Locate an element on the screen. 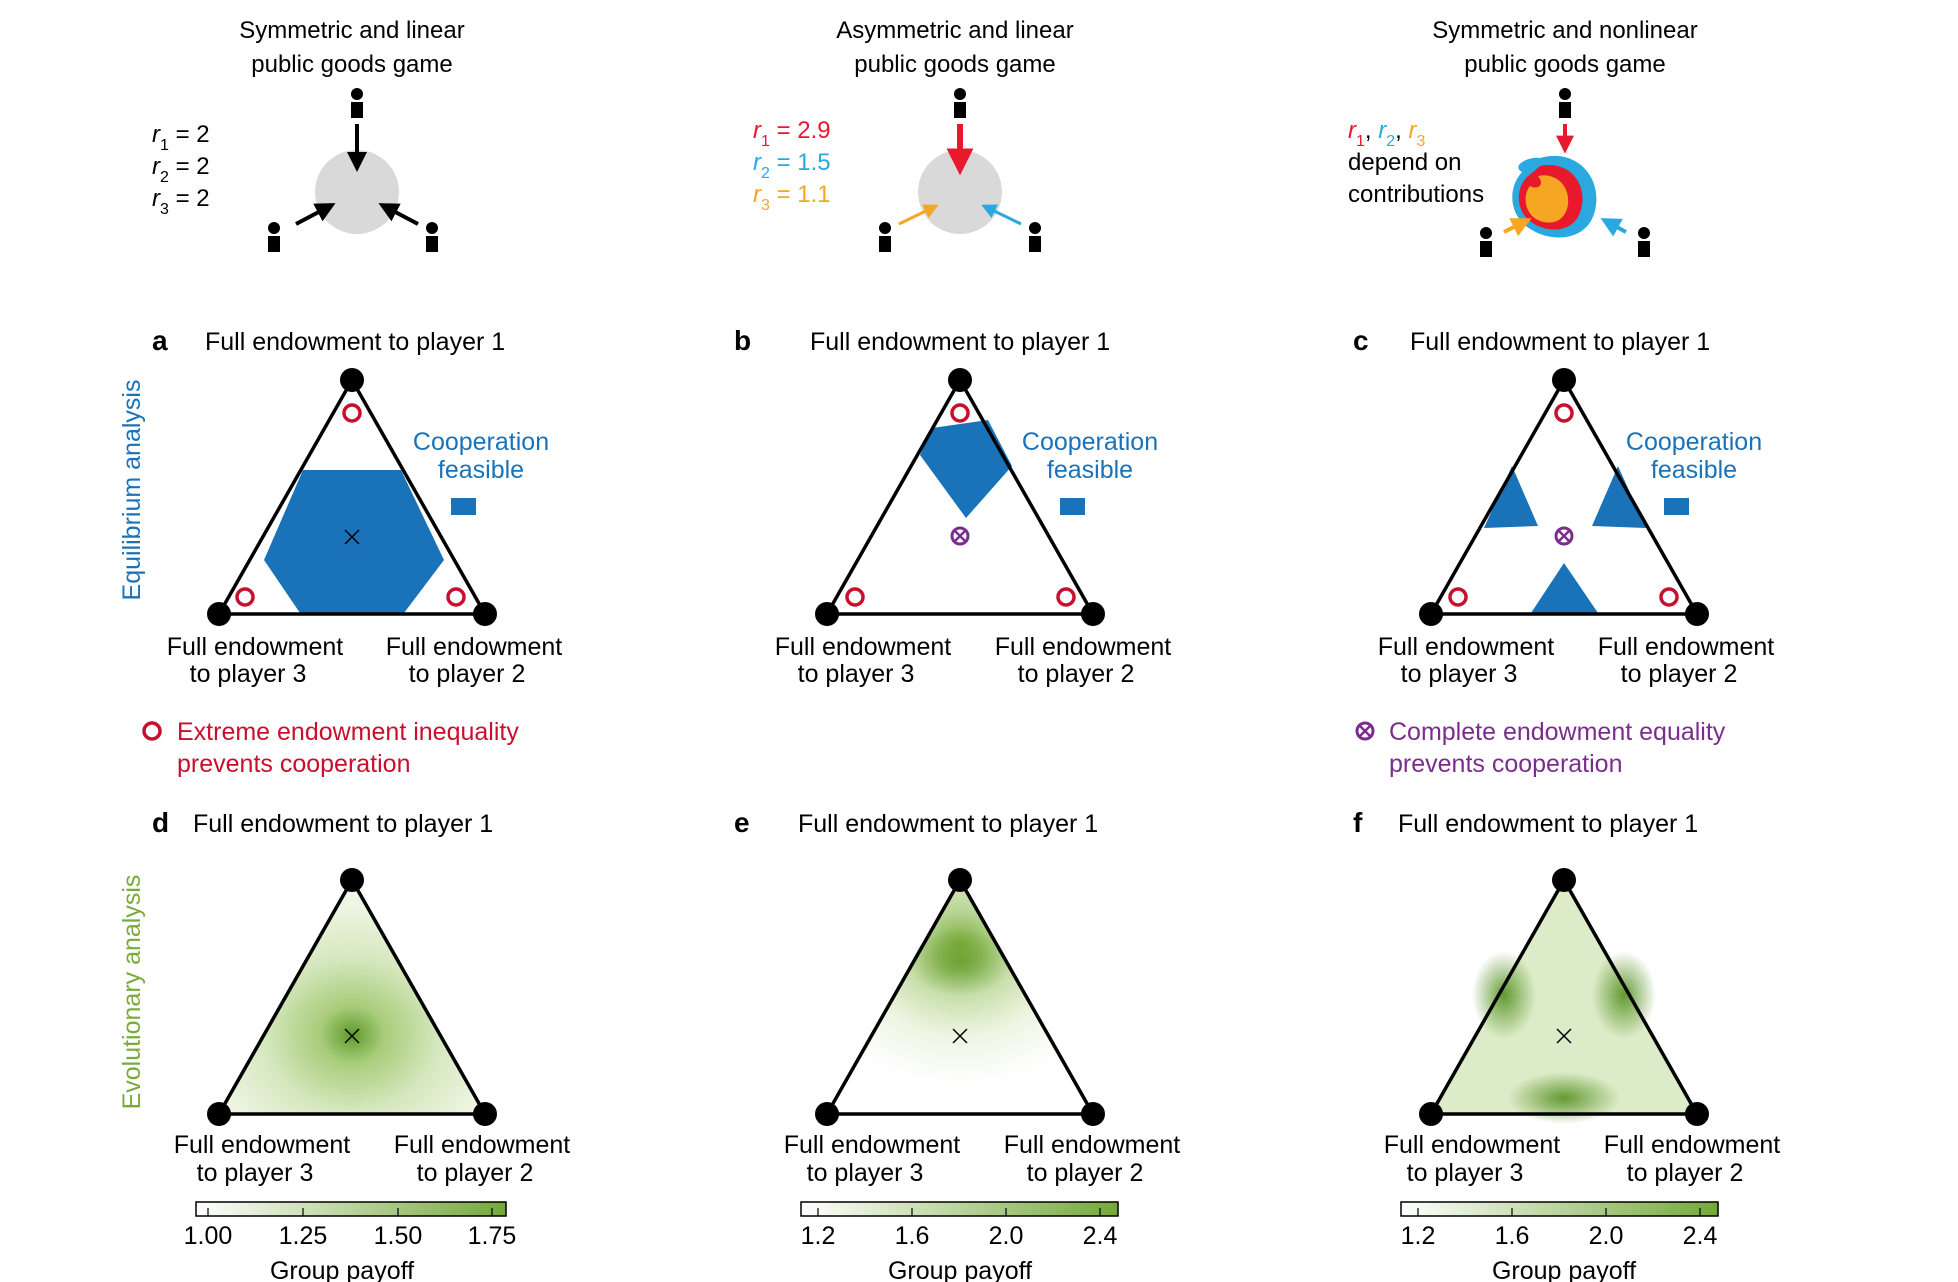  svg-text: Extreme endowment inequality is located at coordinates (348, 732).